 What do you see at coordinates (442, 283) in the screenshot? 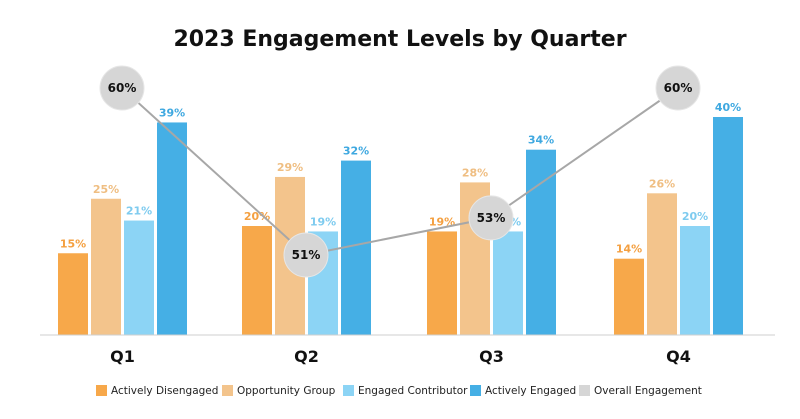
I see `bar-actively-disengaged-q3` at bounding box center [442, 283].